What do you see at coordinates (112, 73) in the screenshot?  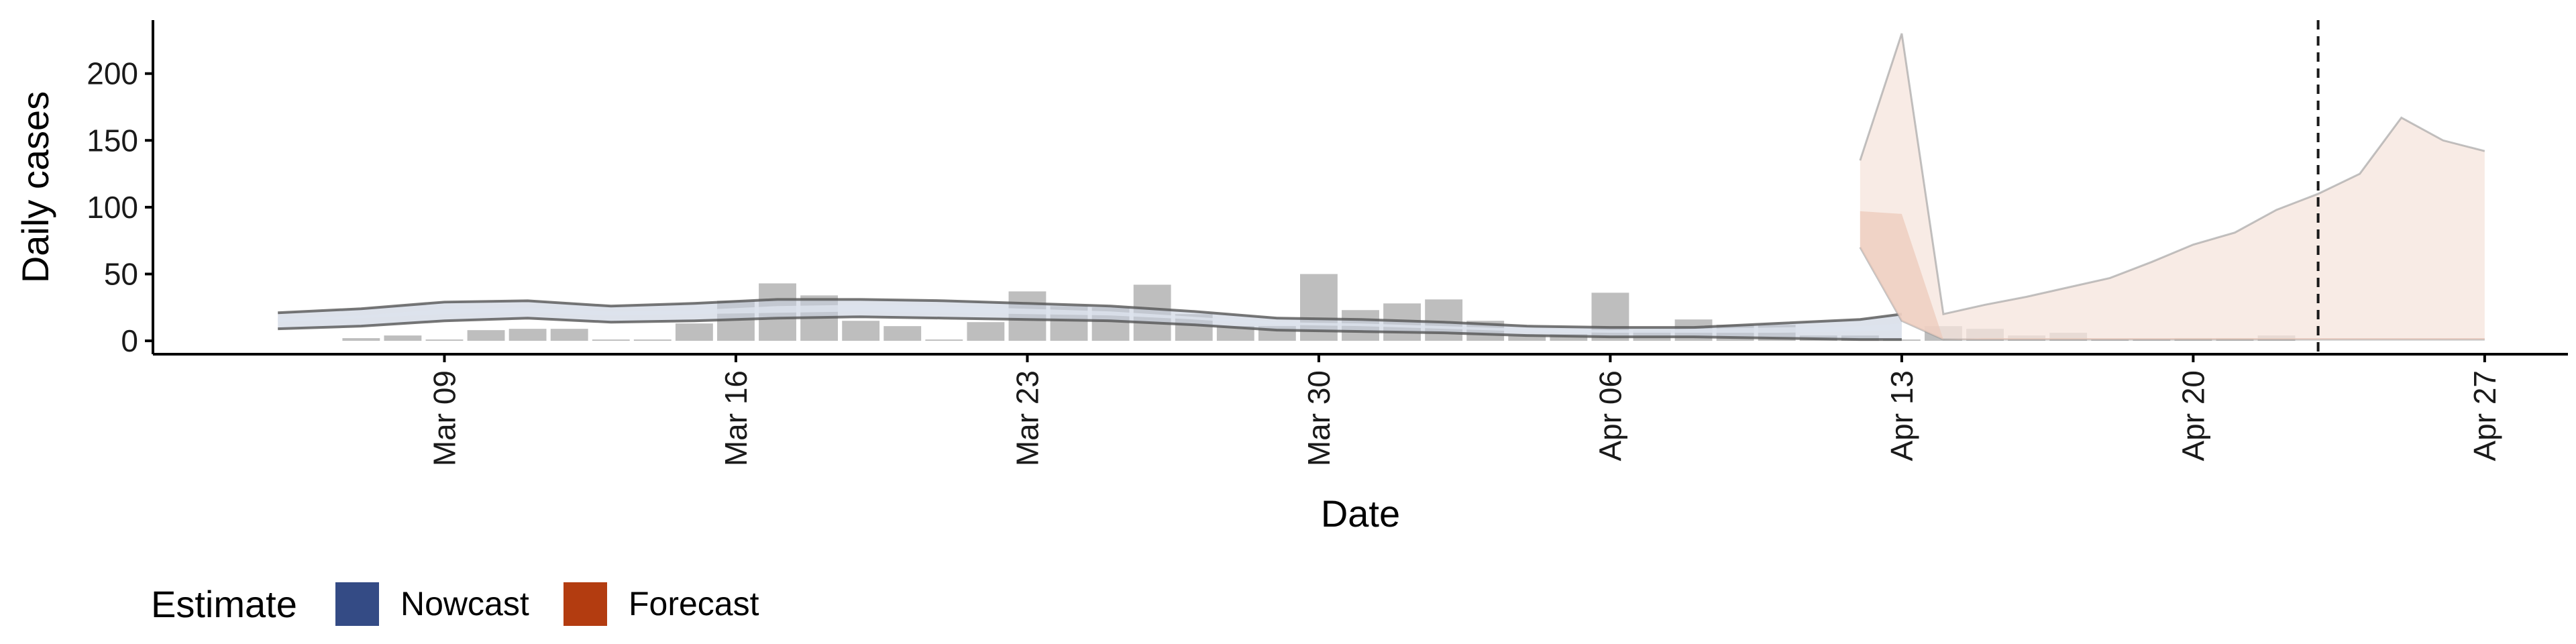 I see `y-tick-label: 200` at bounding box center [112, 73].